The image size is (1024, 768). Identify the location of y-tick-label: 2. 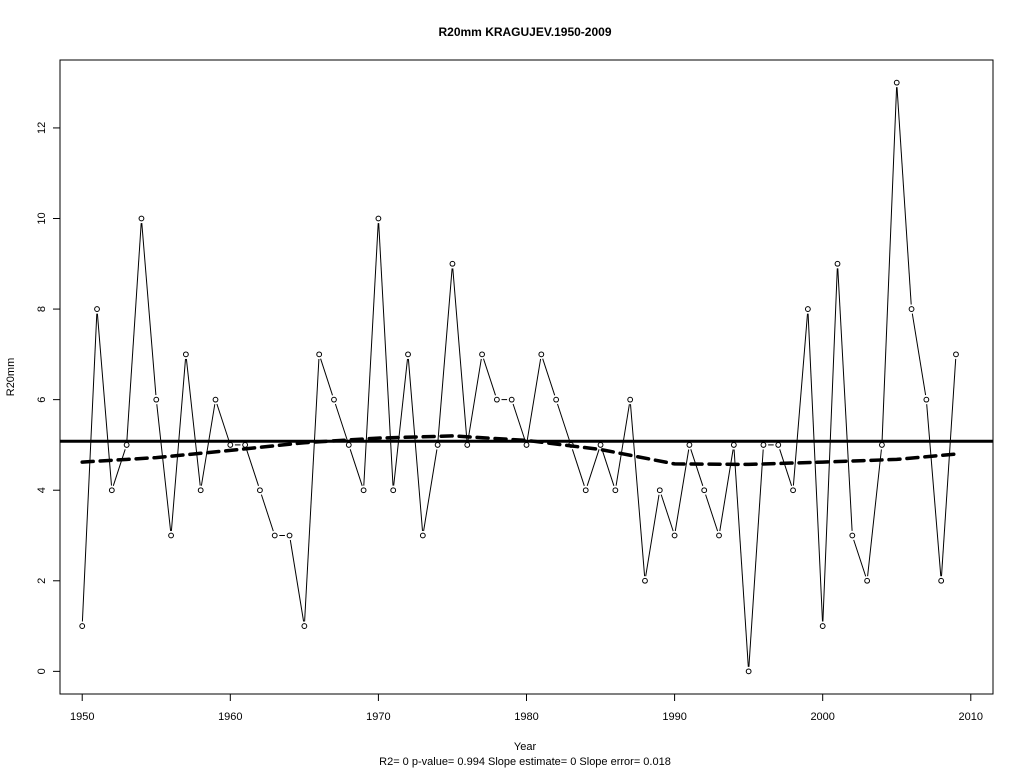
(42, 581).